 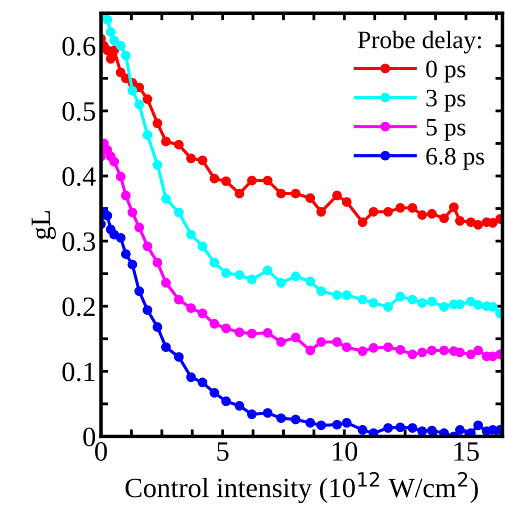 What do you see at coordinates (79, 242) in the screenshot?
I see `y-tick-label: 0.3` at bounding box center [79, 242].